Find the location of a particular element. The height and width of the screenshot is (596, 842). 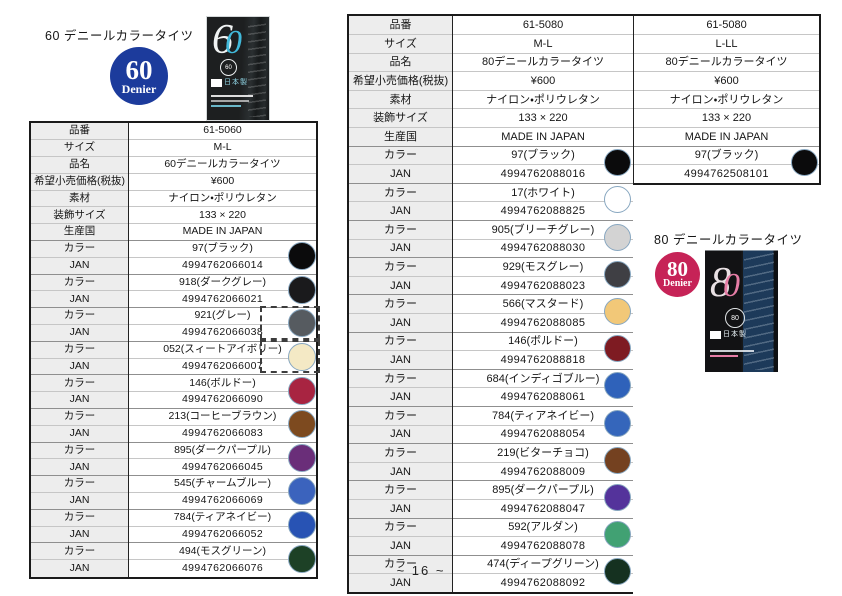

jan-value: 4994762066021 is located at coordinates (222, 299).